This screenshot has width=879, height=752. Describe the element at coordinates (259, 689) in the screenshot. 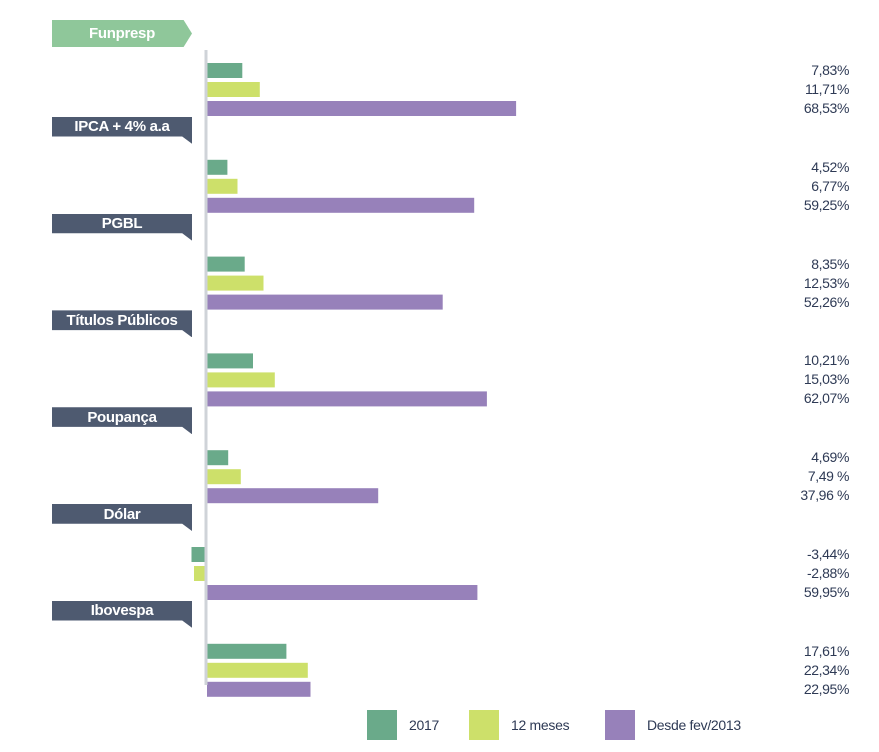

I see `bar-ibovespa-desde-fev-2013` at that location.